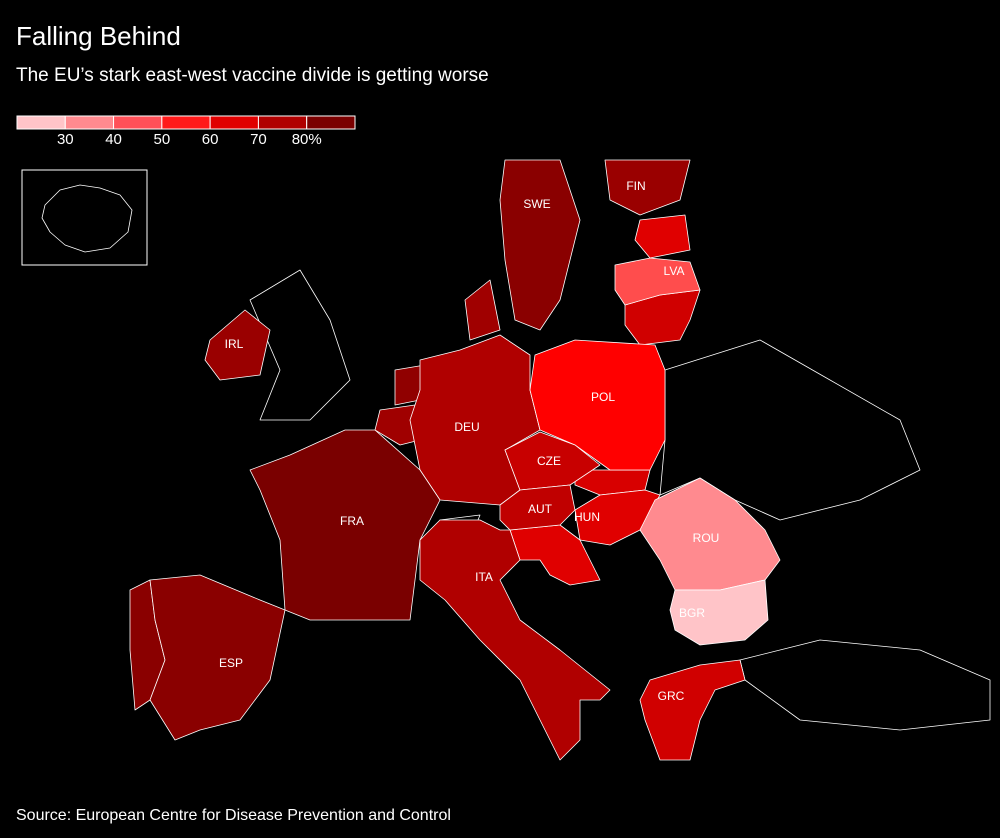 This screenshot has height=838, width=1000. I want to click on country-label: ITA, so click(484, 577).